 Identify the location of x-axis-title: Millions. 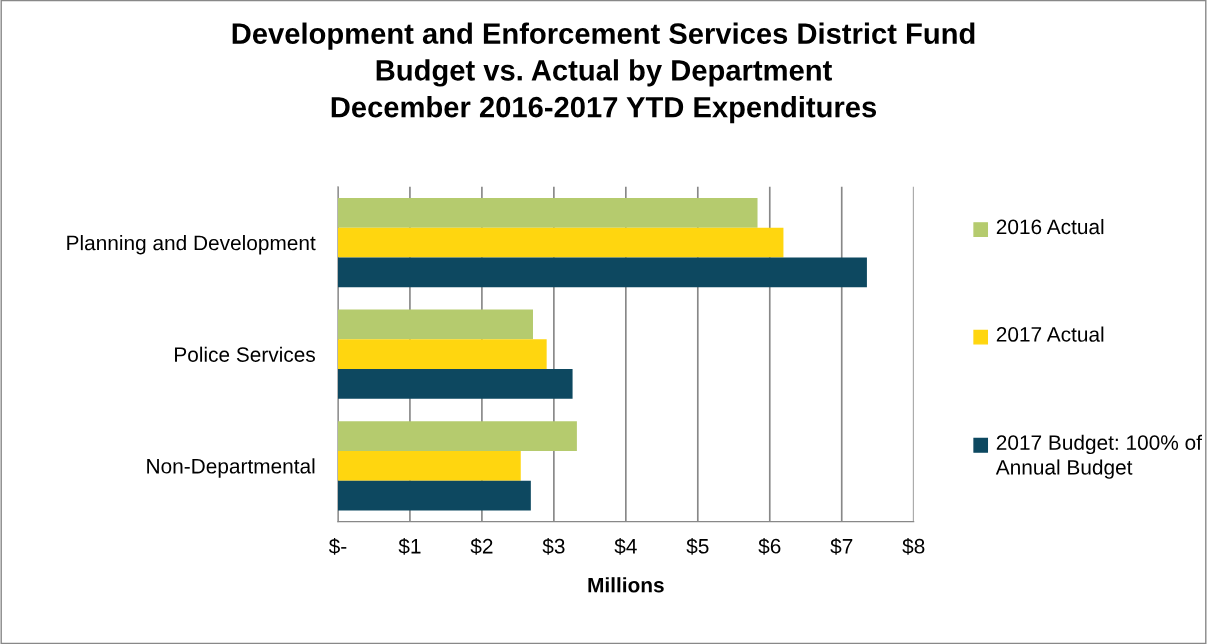
(626, 585).